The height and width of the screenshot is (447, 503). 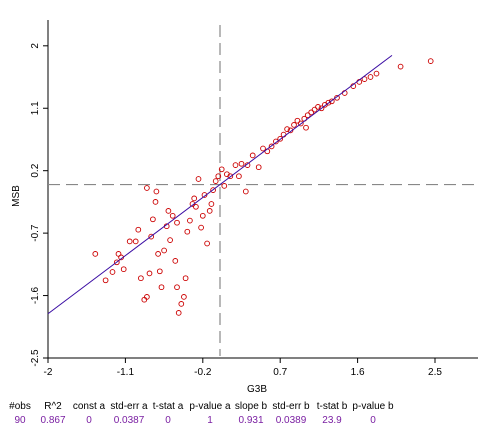 What do you see at coordinates (210, 420) in the screenshot?
I see `stats-value: 1` at bounding box center [210, 420].